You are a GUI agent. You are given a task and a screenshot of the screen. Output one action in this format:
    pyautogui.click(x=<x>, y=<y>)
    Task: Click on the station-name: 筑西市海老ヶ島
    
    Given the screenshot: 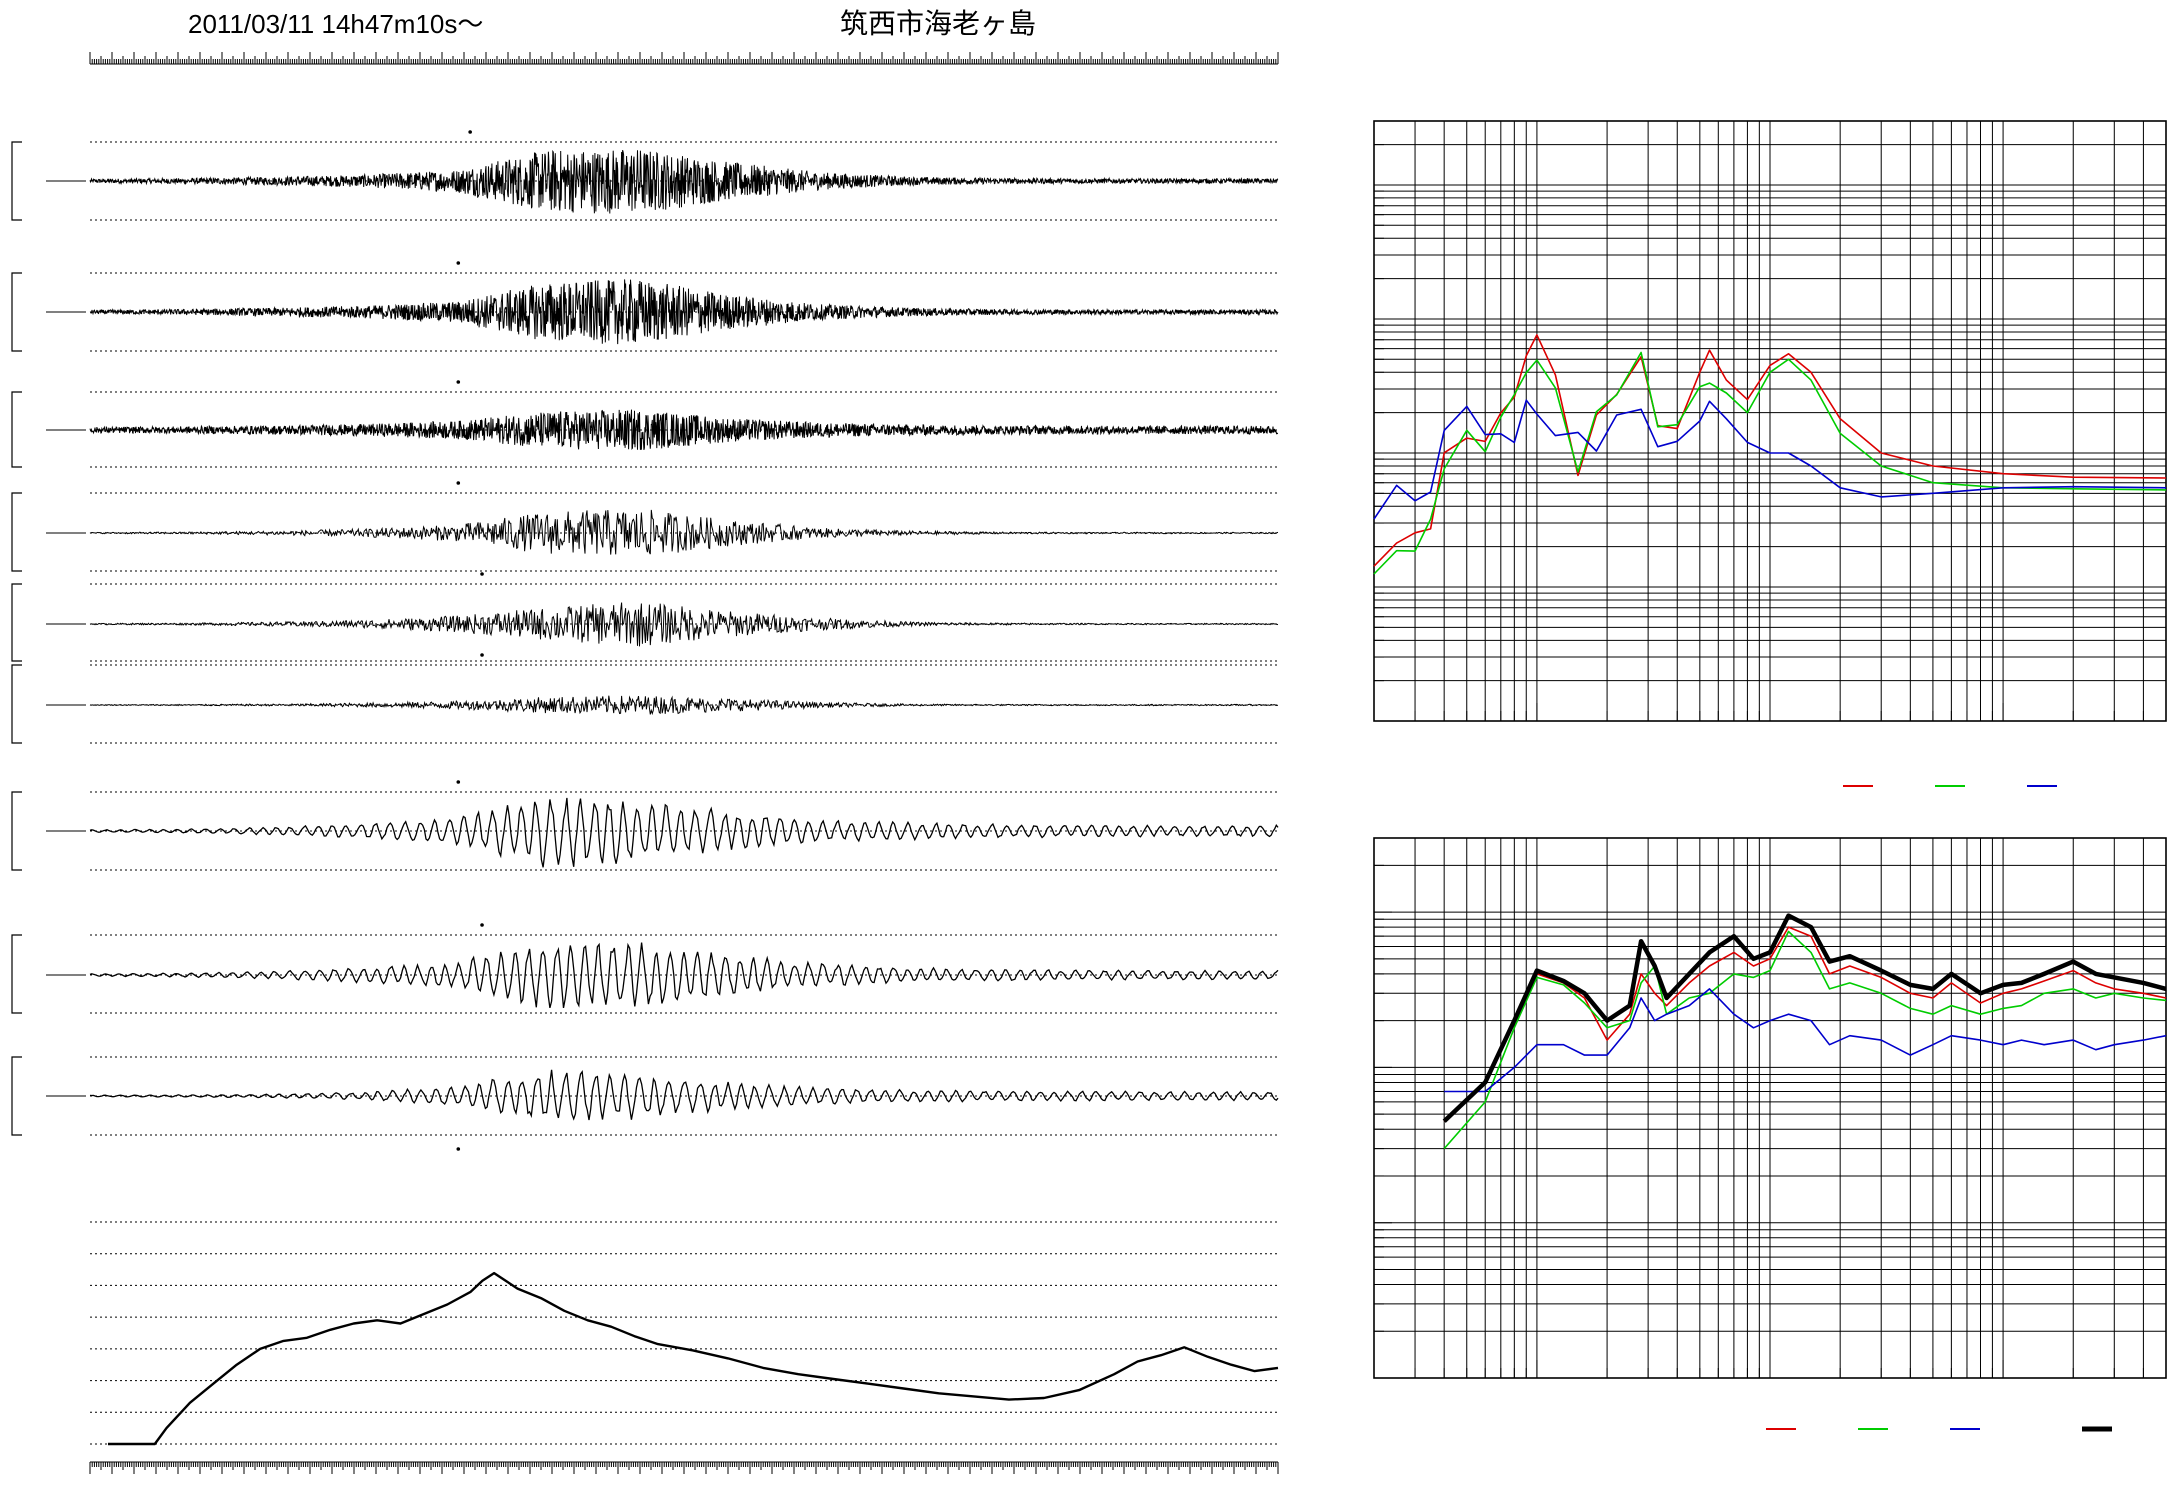 What is the action you would take?
    pyautogui.click(x=938, y=23)
    